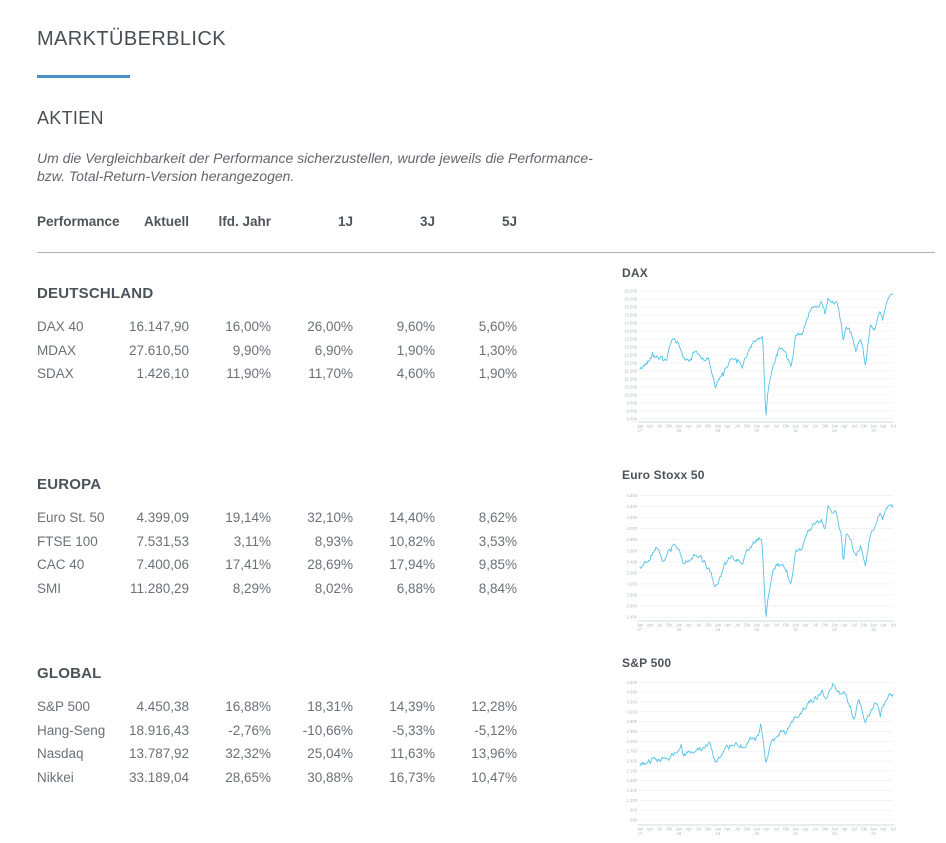 This screenshot has height=843, width=946. What do you see at coordinates (277, 221) in the screenshot?
I see `table-header-row: Performance Aktuell lfd. Jahr 1J 3J 5J` at bounding box center [277, 221].